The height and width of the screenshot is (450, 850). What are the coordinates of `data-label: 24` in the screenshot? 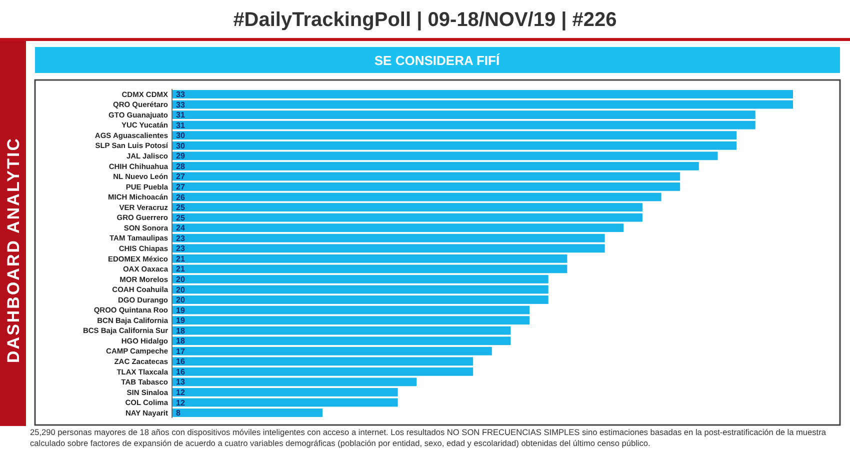 It's located at (181, 228).